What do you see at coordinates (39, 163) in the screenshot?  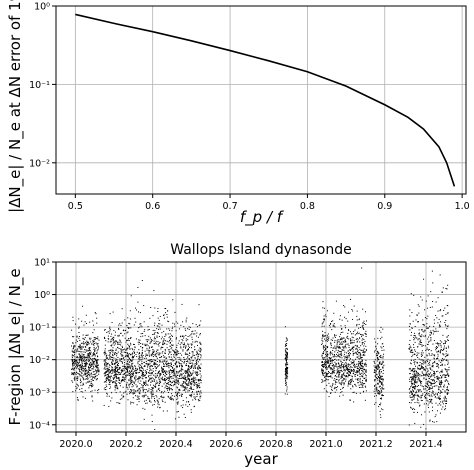 I see `top-chart-y-tick-label: 10⁻²` at bounding box center [39, 163].